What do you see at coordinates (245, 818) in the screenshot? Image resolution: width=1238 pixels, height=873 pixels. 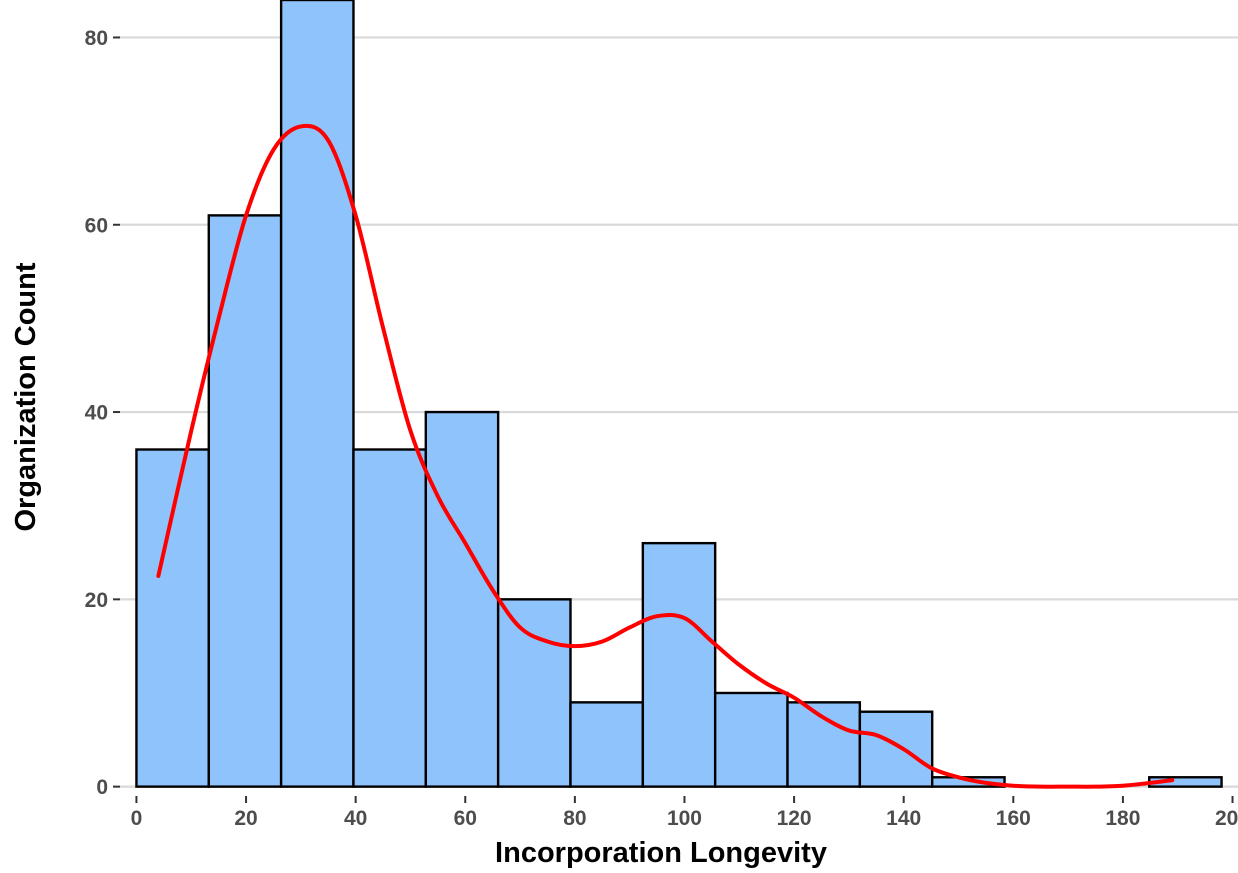 I see `x-tick-label-20: 20` at bounding box center [245, 818].